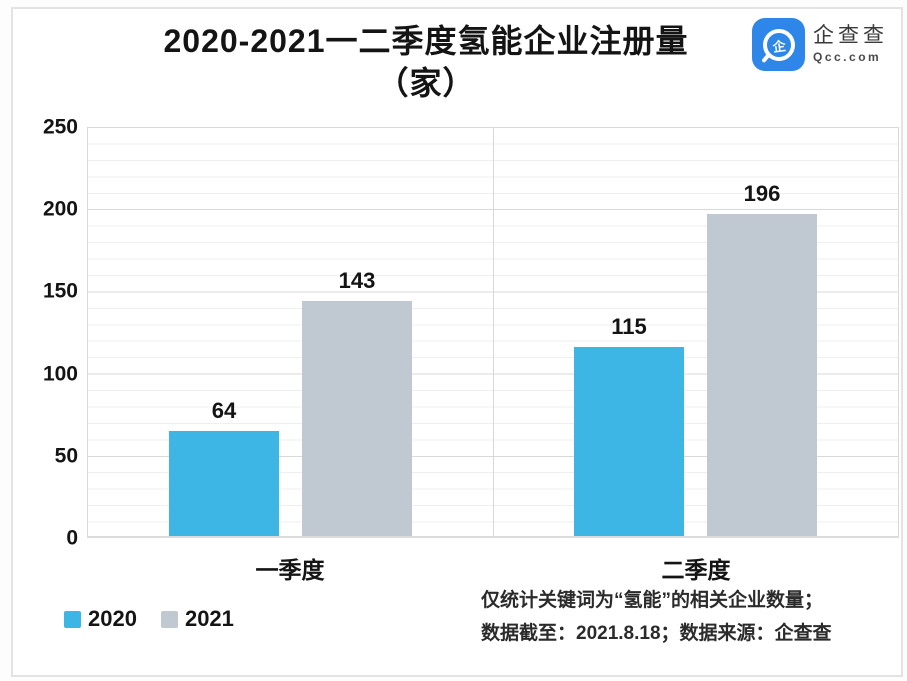  I want to click on qcc-logo: 企 企查查 Qcc.com, so click(820, 44).